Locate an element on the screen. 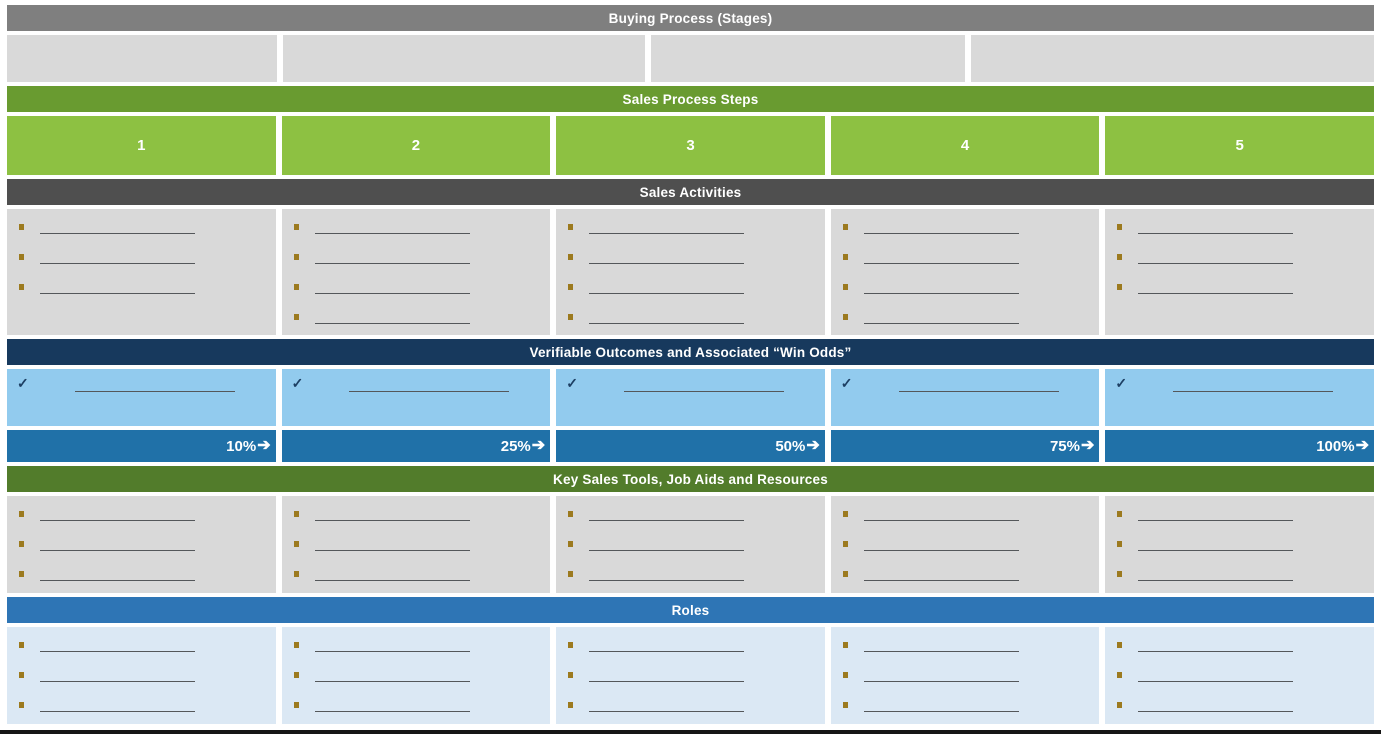 Image resolution: width=1381 pixels, height=738 pixels. buying-stages-row is located at coordinates (690, 58).